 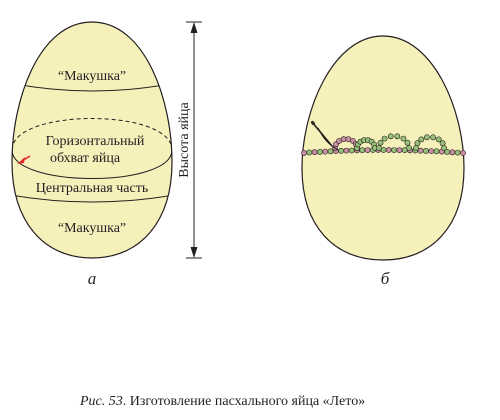 I want to click on caption-text: . Изготовление пасхального яйца «Лето», so click(x=244, y=401).